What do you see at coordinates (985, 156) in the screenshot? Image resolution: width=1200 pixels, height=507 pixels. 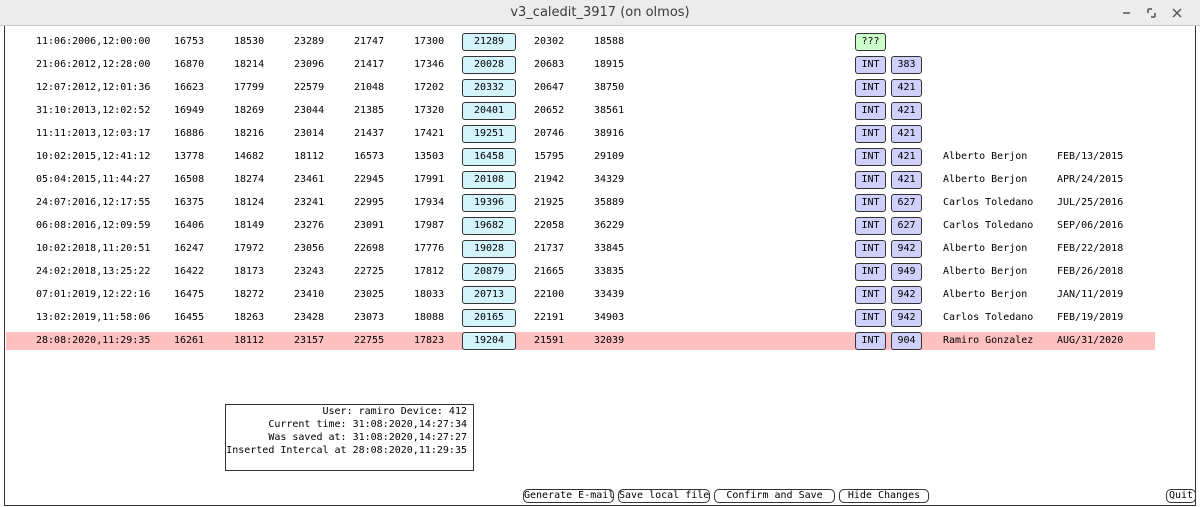 I see `user-name: Alberto Berjon` at bounding box center [985, 156].